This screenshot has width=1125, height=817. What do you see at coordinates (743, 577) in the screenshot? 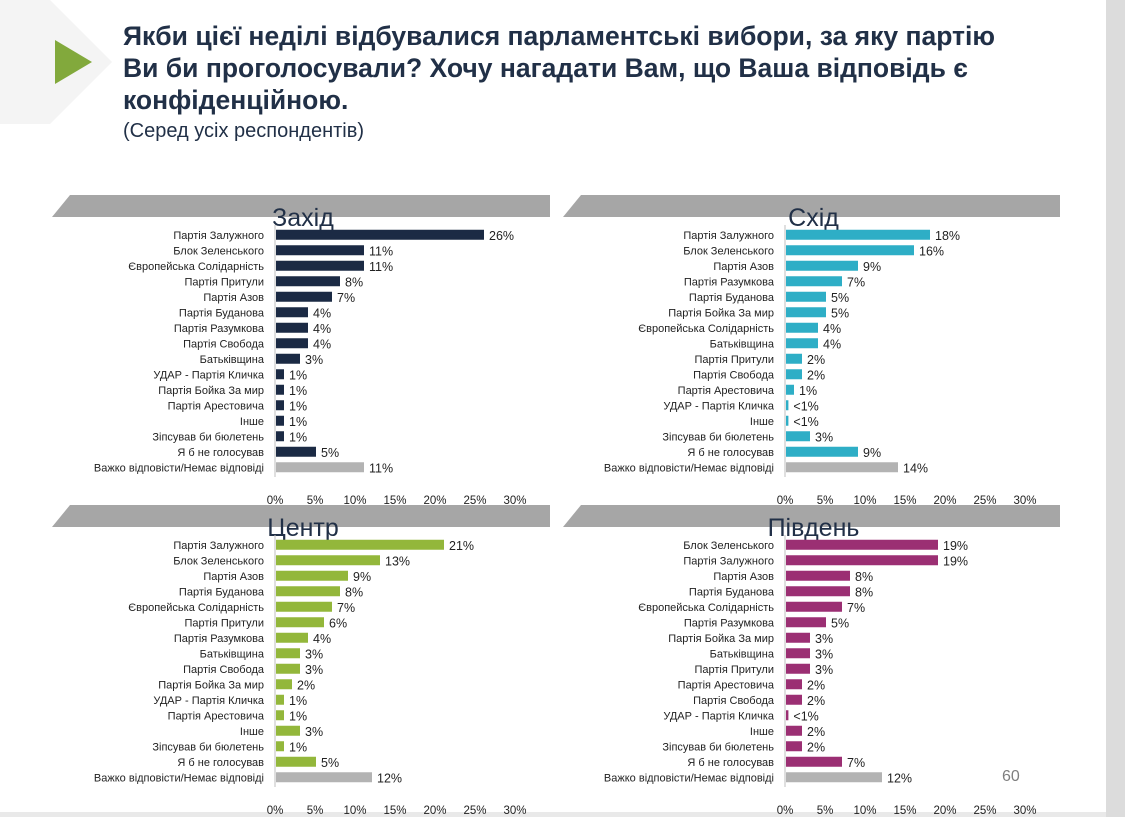
I see `chart-south-category-label: Партія Азов` at bounding box center [743, 577].